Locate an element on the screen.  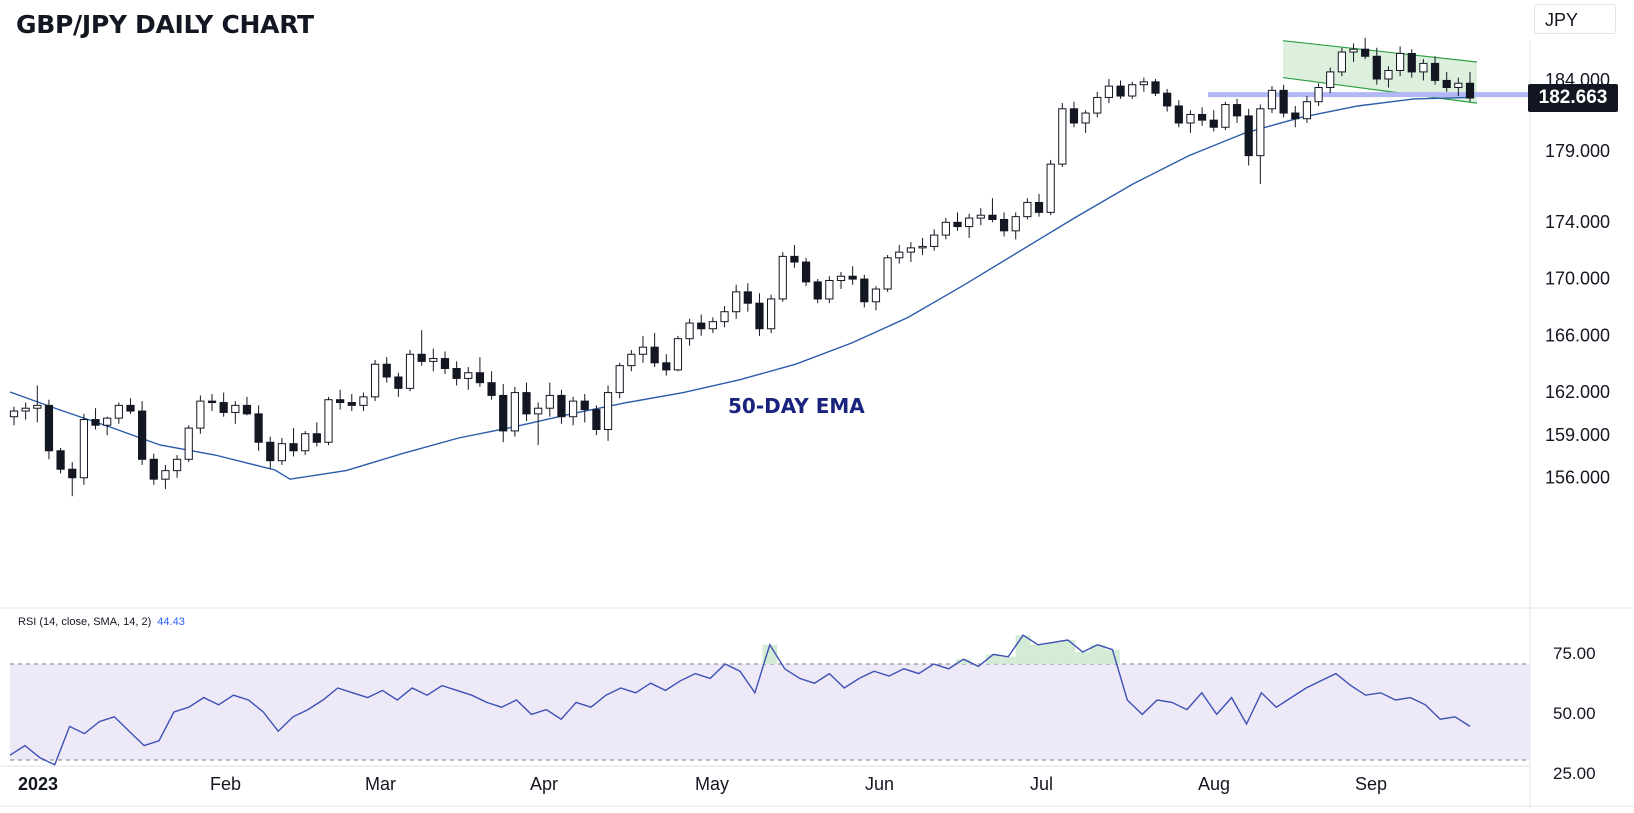
time-axis: 2023 Feb Mar Apr May Jun Jul Aug Sep is located at coordinates (702, 784).